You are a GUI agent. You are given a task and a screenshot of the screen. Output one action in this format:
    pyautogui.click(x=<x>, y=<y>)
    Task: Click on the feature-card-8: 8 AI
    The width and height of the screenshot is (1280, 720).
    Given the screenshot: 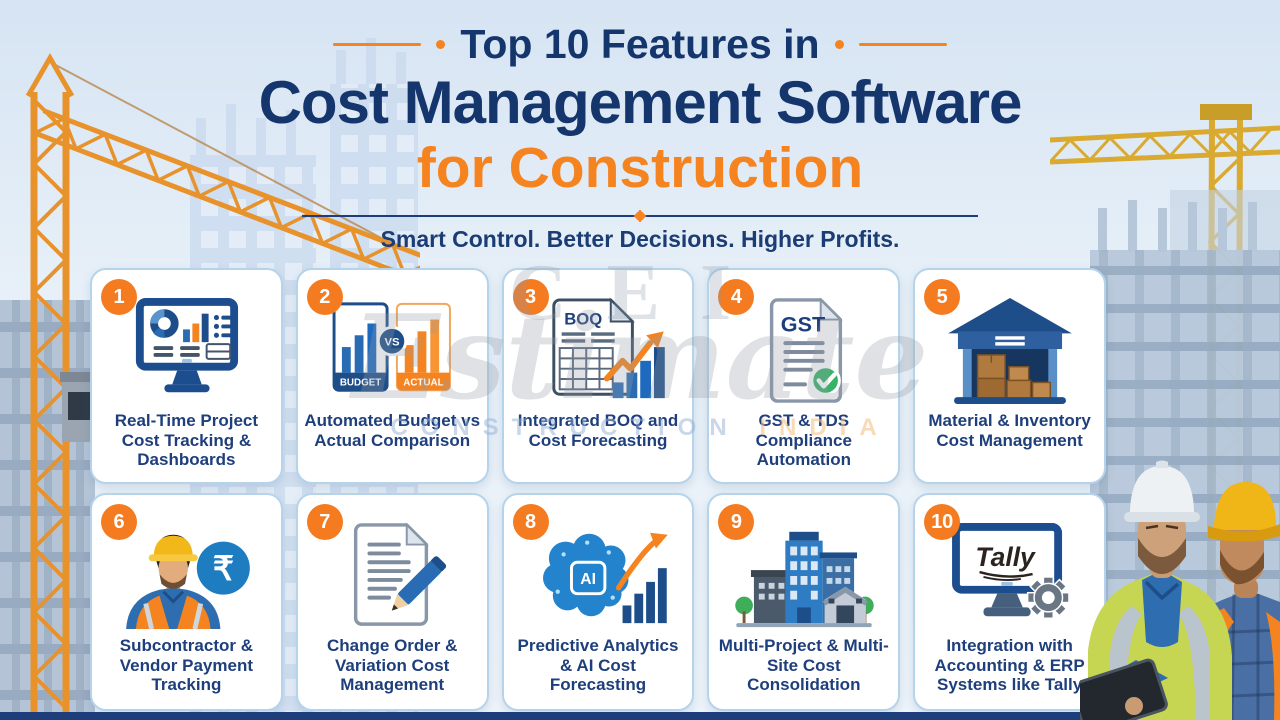 What is the action you would take?
    pyautogui.click(x=598, y=602)
    